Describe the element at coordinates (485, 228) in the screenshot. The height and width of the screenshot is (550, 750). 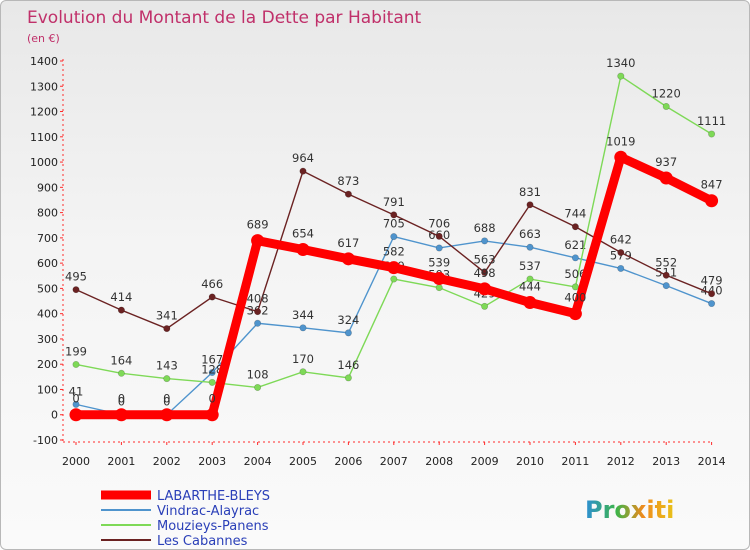
I see `data-label: 688` at that location.